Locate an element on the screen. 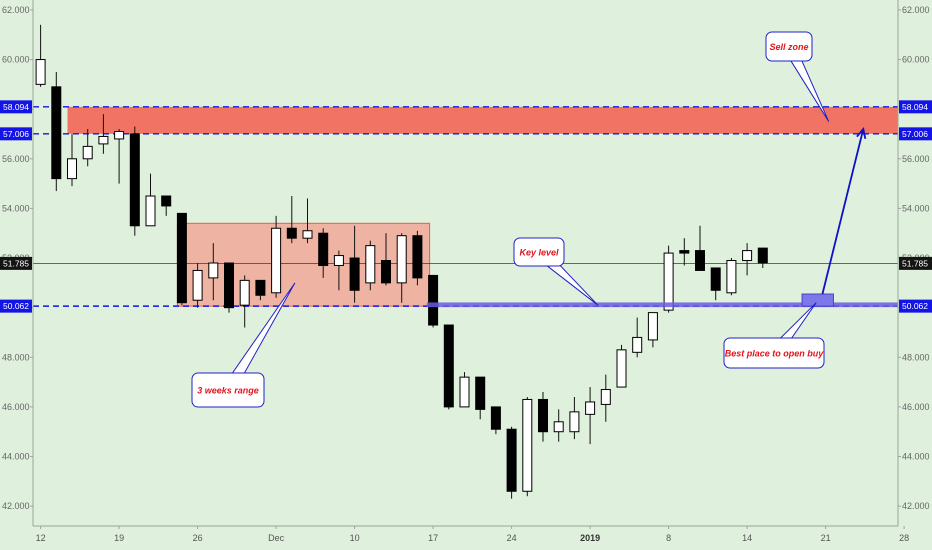 This screenshot has width=932, height=550. y-tick-label-right: 44.000 is located at coordinates (916, 457).